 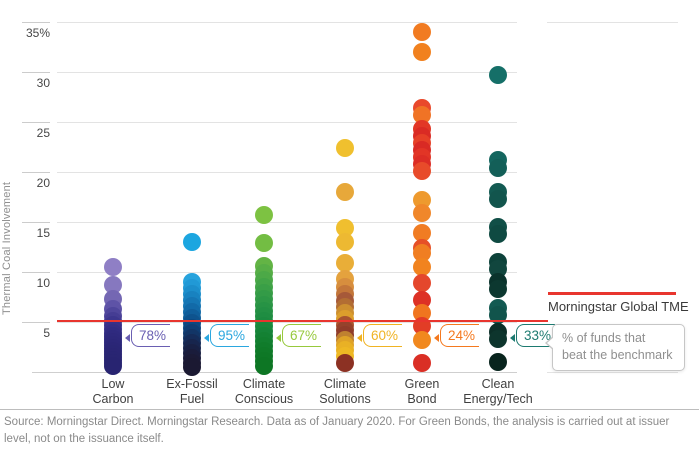 I want to click on tooltip-line-1: % of funds that, so click(x=604, y=338).